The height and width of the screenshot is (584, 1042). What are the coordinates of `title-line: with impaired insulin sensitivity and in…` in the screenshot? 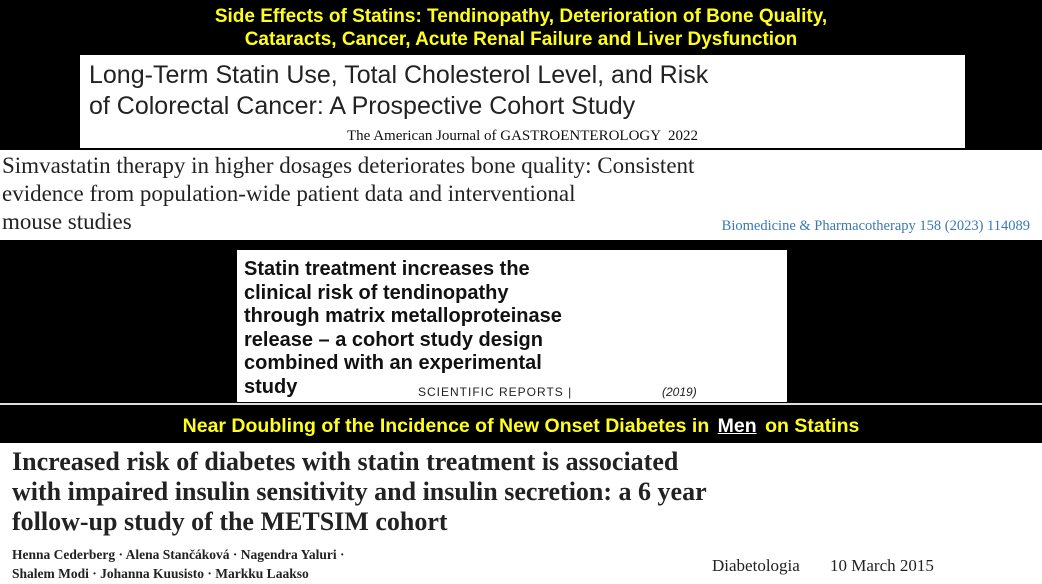 It's located at (359, 491).